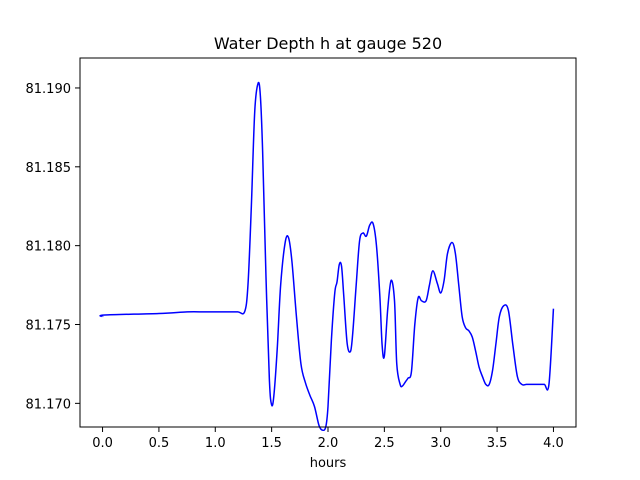  What do you see at coordinates (328, 463) in the screenshot?
I see `x-axis-label: hours` at bounding box center [328, 463].